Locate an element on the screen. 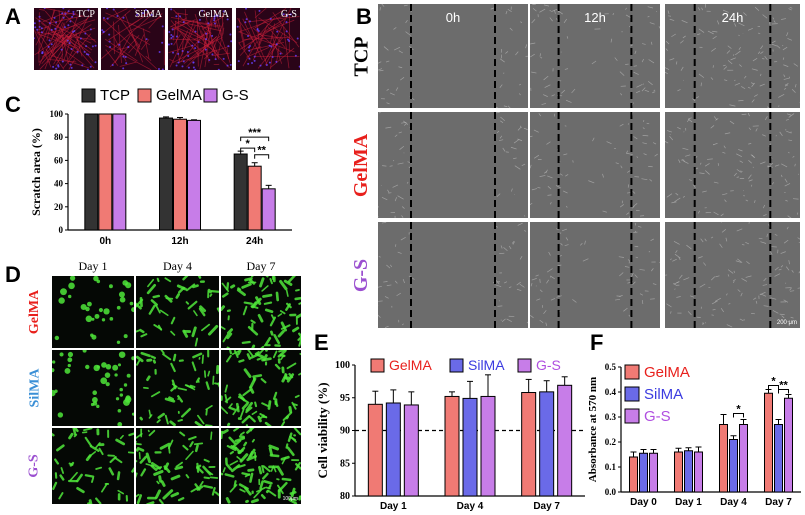  row-label-text: TCP is located at coordinates (361, 56).